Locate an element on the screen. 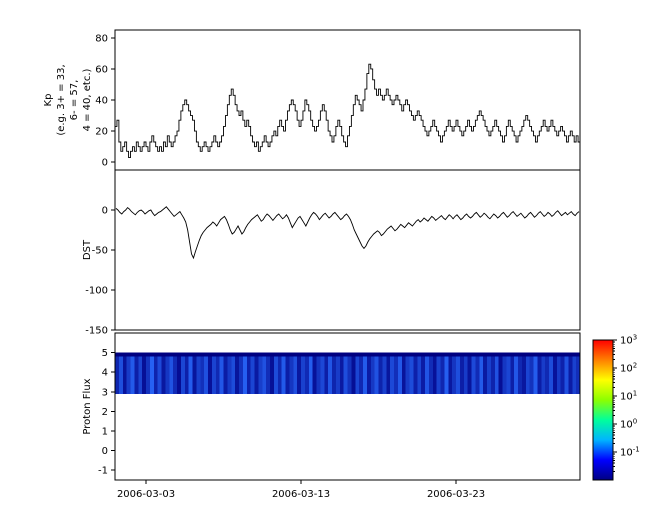  y-tick-label: 2 is located at coordinates (105, 412).